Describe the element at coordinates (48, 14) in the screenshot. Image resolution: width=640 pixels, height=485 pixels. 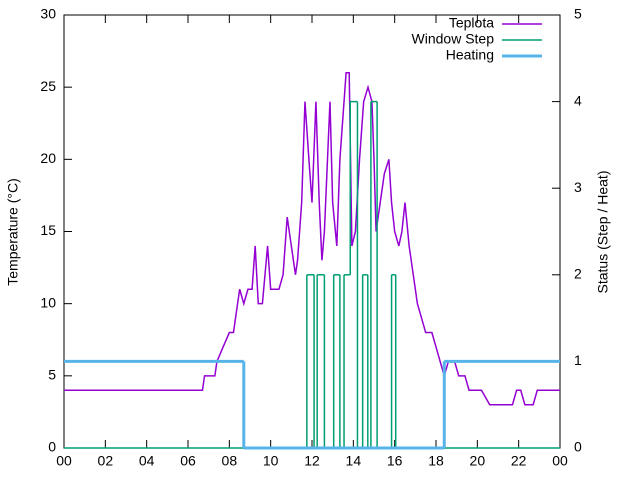
I see `y-tick-label: 30` at that location.